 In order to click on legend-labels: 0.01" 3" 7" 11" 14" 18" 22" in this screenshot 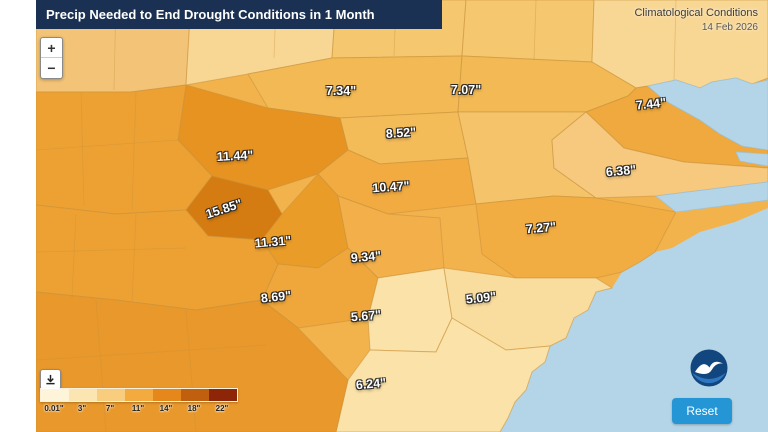, I will do `click(138, 408)`.